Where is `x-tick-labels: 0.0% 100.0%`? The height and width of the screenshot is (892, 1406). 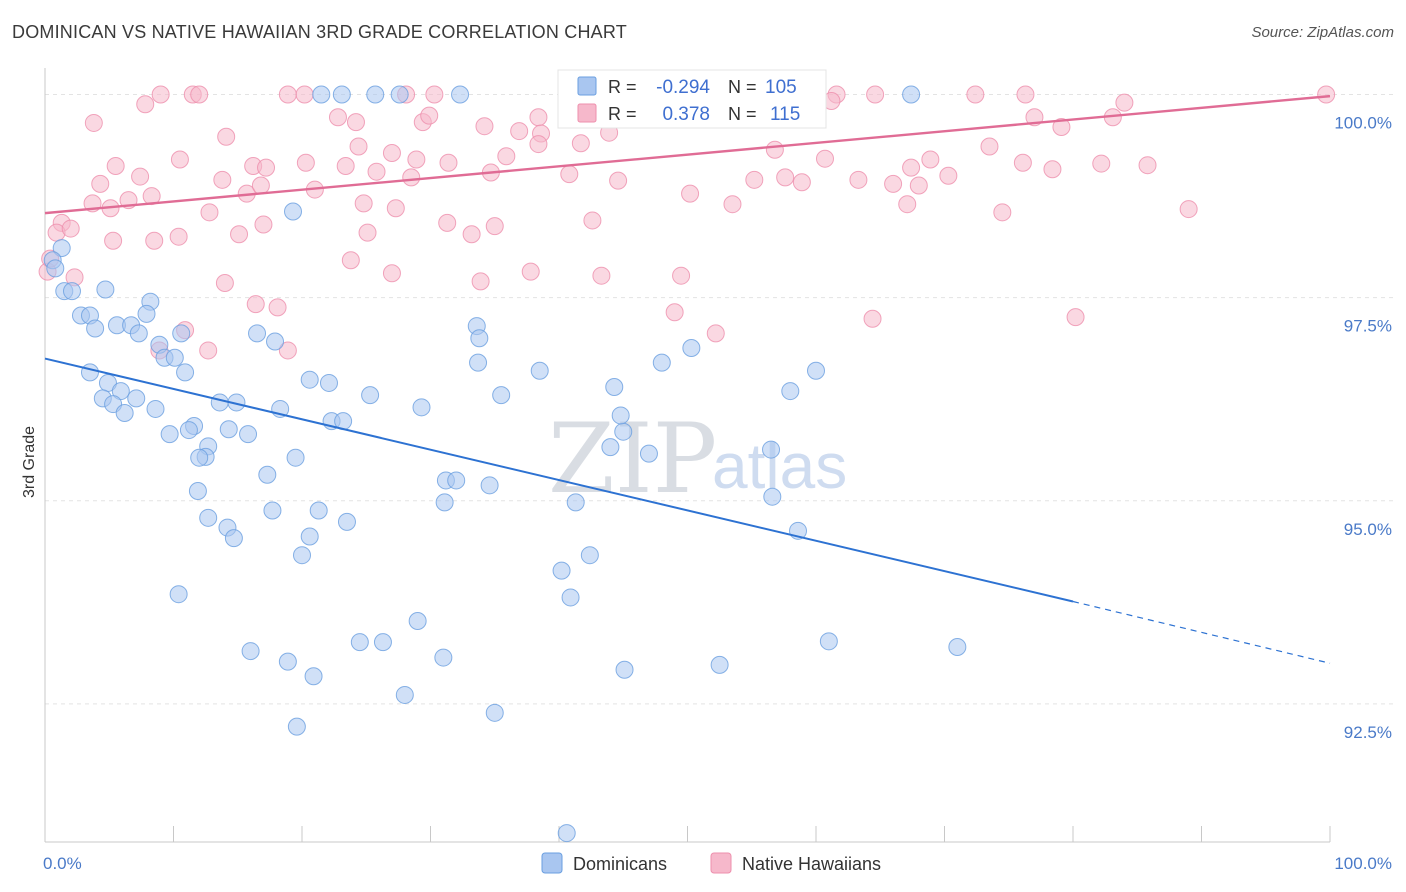
x-tick-labels: 0.0% 100.0% is located at coordinates (717, 863).